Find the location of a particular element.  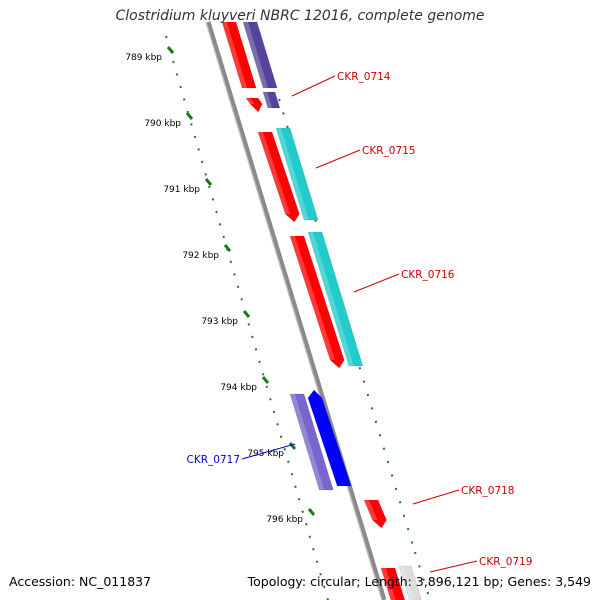

feature-CKR_0715-domain-shade is located at coordinates (292, 174).